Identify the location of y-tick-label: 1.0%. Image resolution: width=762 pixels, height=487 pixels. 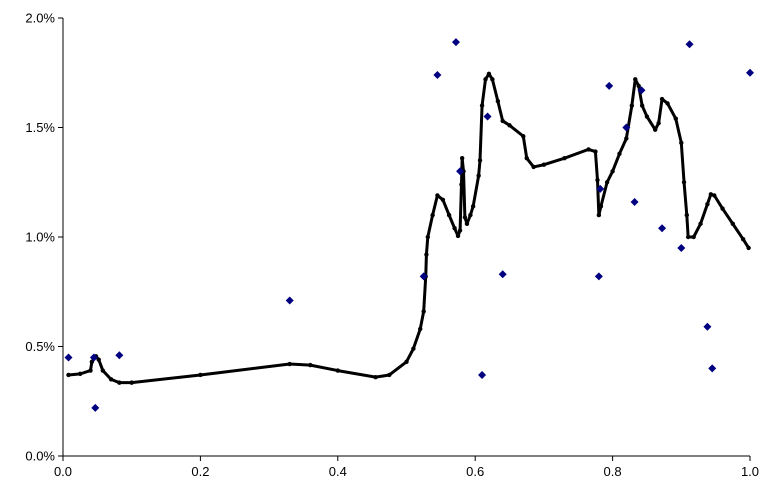
(40, 237).